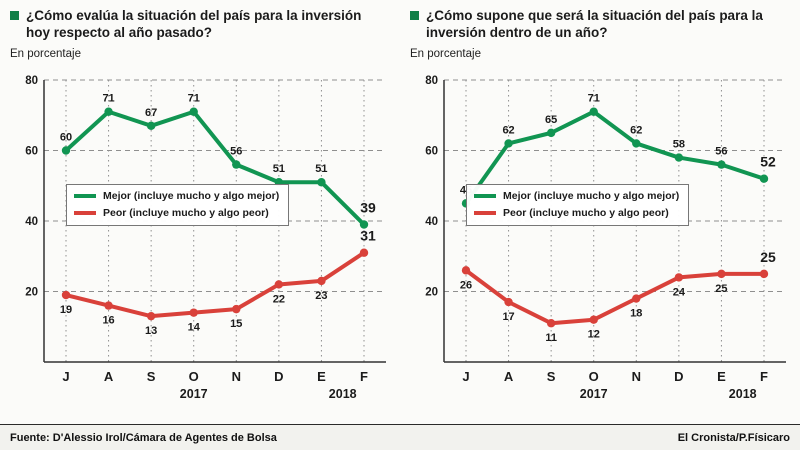 This screenshot has width=800, height=450. What do you see at coordinates (279, 299) in the screenshot?
I see `point-label: 22` at bounding box center [279, 299].